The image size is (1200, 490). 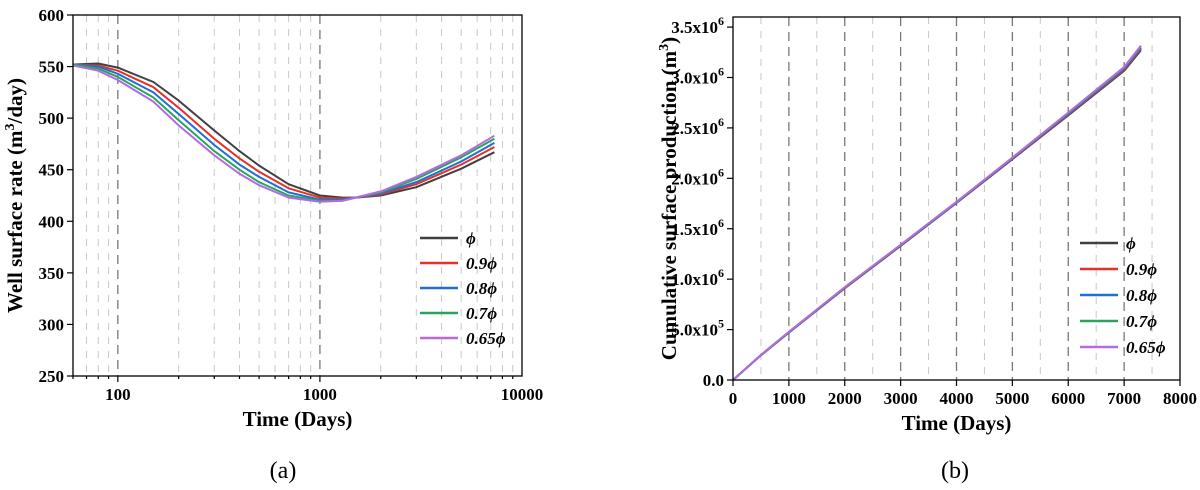 I want to click on x-tick-label: 6000, so click(x=1068, y=398).